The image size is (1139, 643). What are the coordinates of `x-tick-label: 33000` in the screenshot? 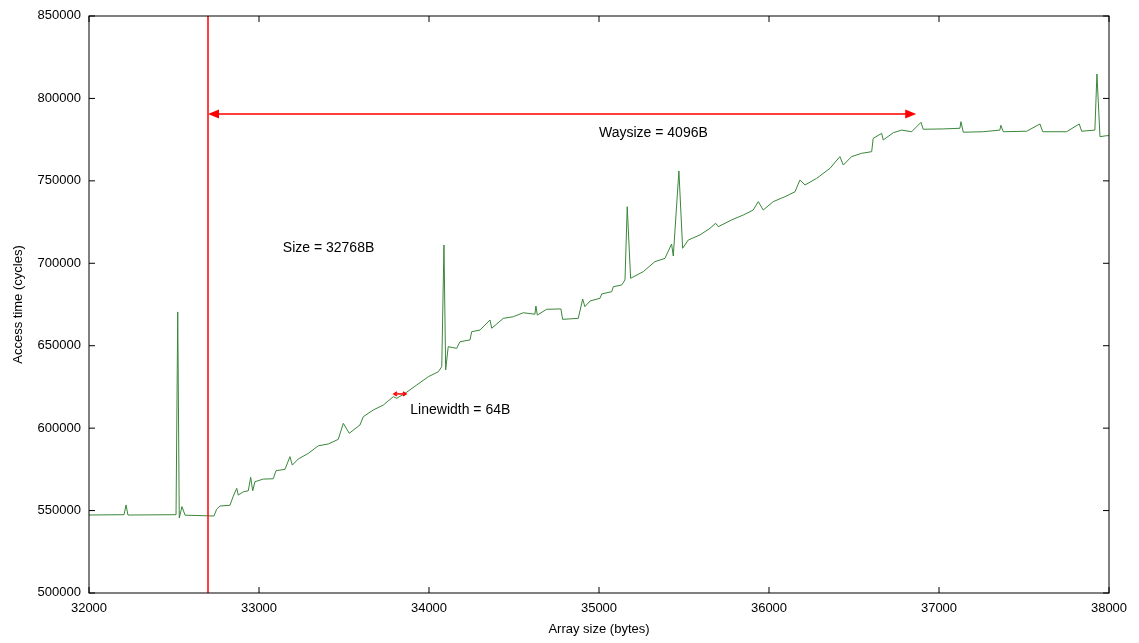 It's located at (259, 607).